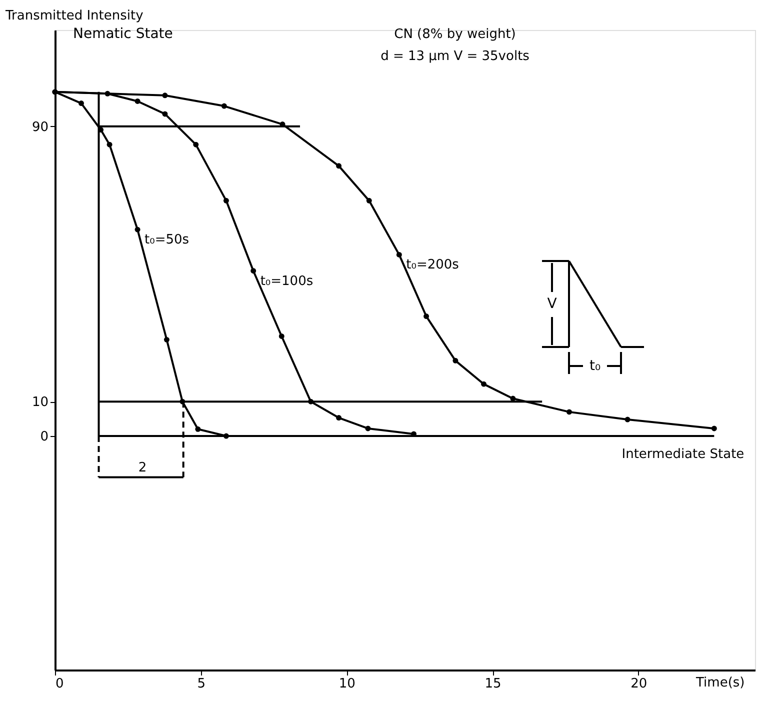 This screenshot has width=772, height=710. What do you see at coordinates (167, 240) in the screenshot?
I see `series-label: t₀=50s` at bounding box center [167, 240].